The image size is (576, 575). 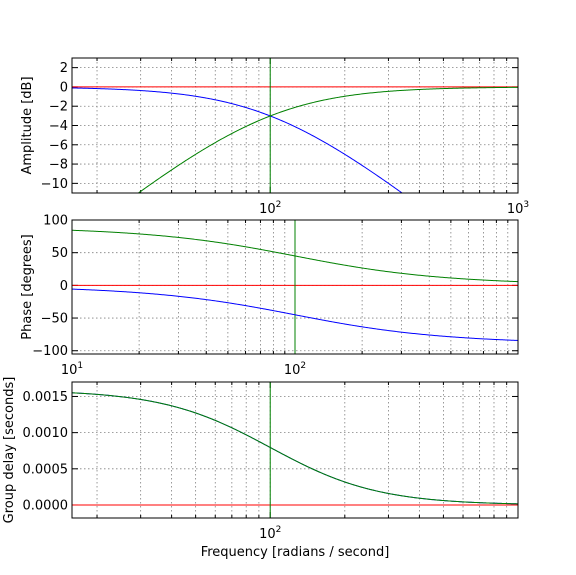 I want to click on y-tick-label: 0.0015, so click(x=46, y=397).